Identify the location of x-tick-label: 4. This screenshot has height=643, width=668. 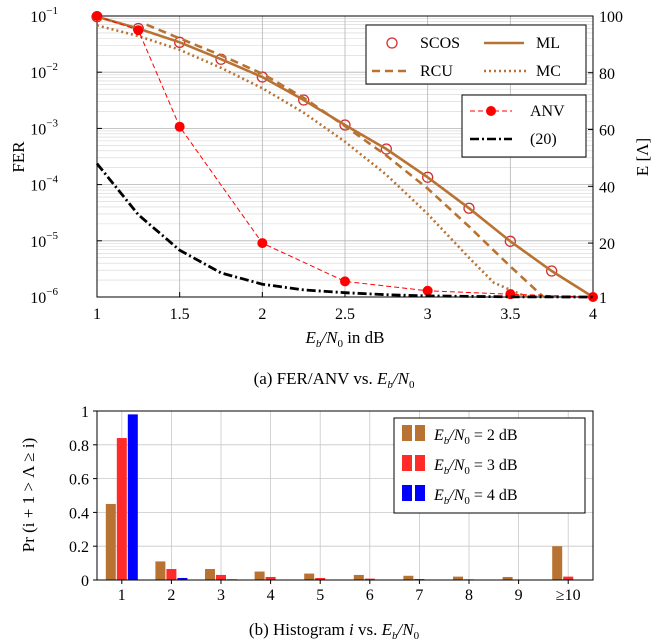
(593, 314).